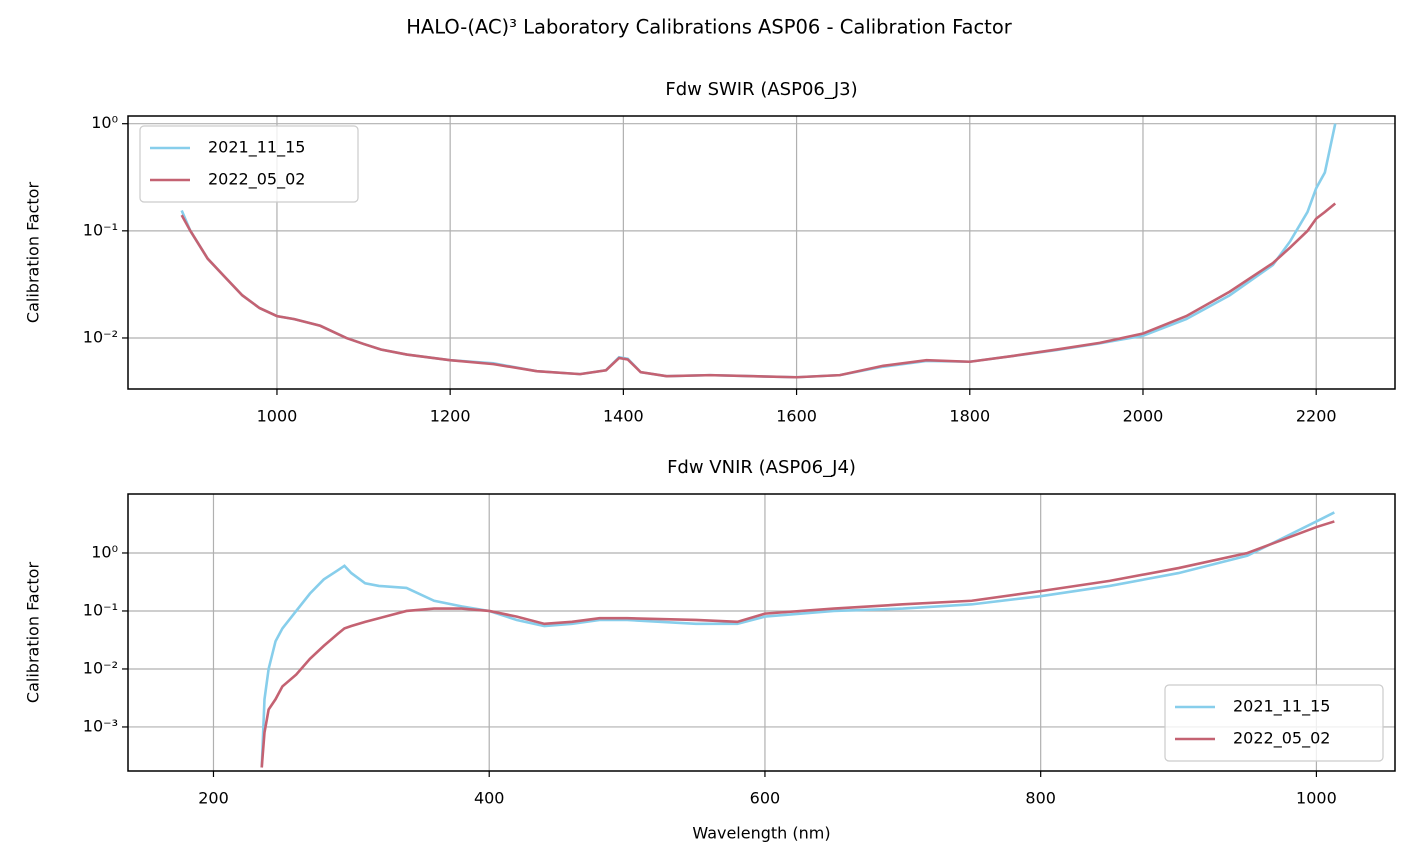 The width and height of the screenshot is (1417, 866). What do you see at coordinates (489, 798) in the screenshot?
I see `x-tick-label: 400` at bounding box center [489, 798].